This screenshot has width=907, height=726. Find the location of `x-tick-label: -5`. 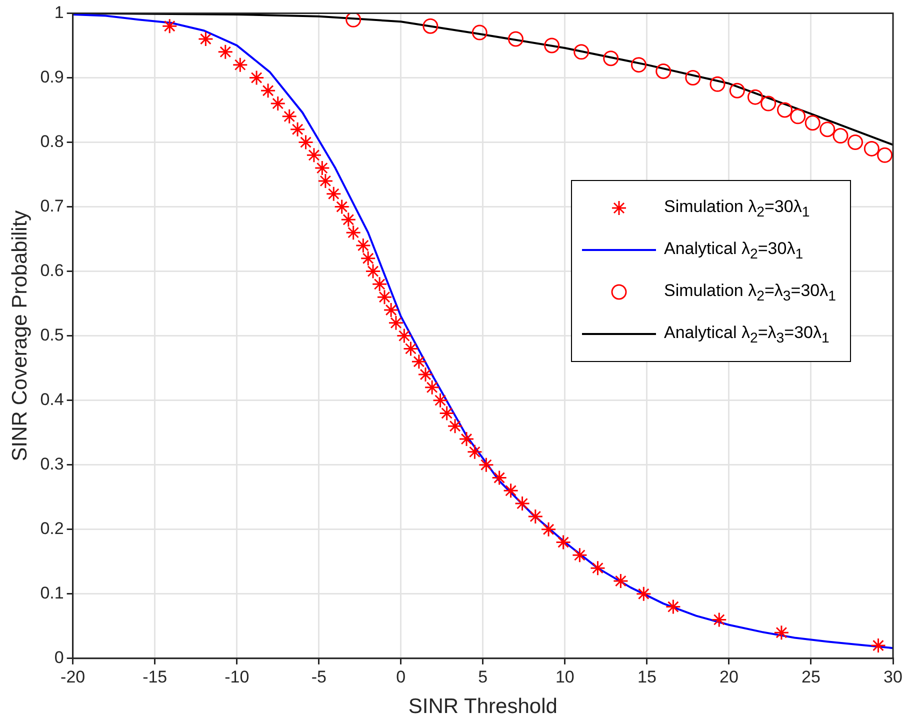

x-tick-label: -5 is located at coordinates (318, 676).